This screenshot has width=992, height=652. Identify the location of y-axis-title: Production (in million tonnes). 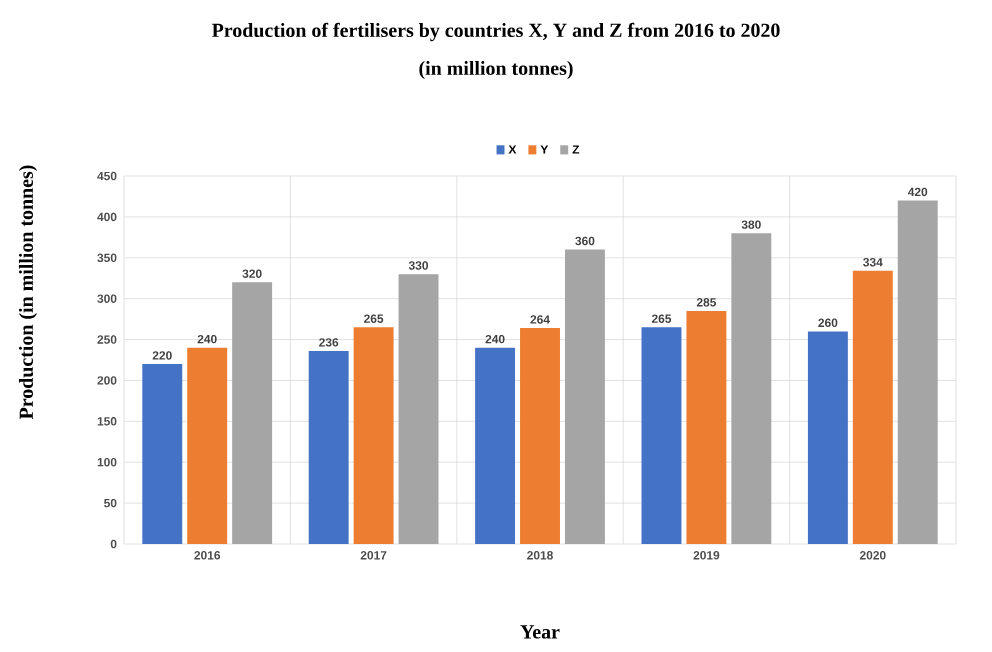
(28, 292).